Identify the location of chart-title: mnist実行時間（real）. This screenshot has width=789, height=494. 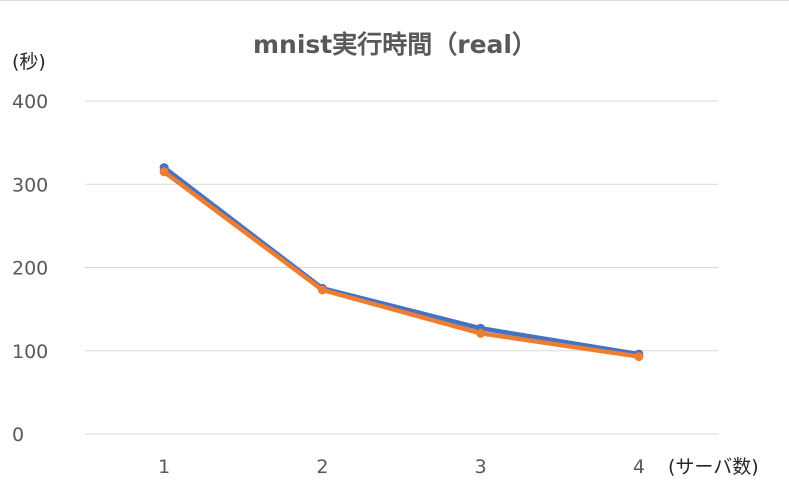
(395, 44).